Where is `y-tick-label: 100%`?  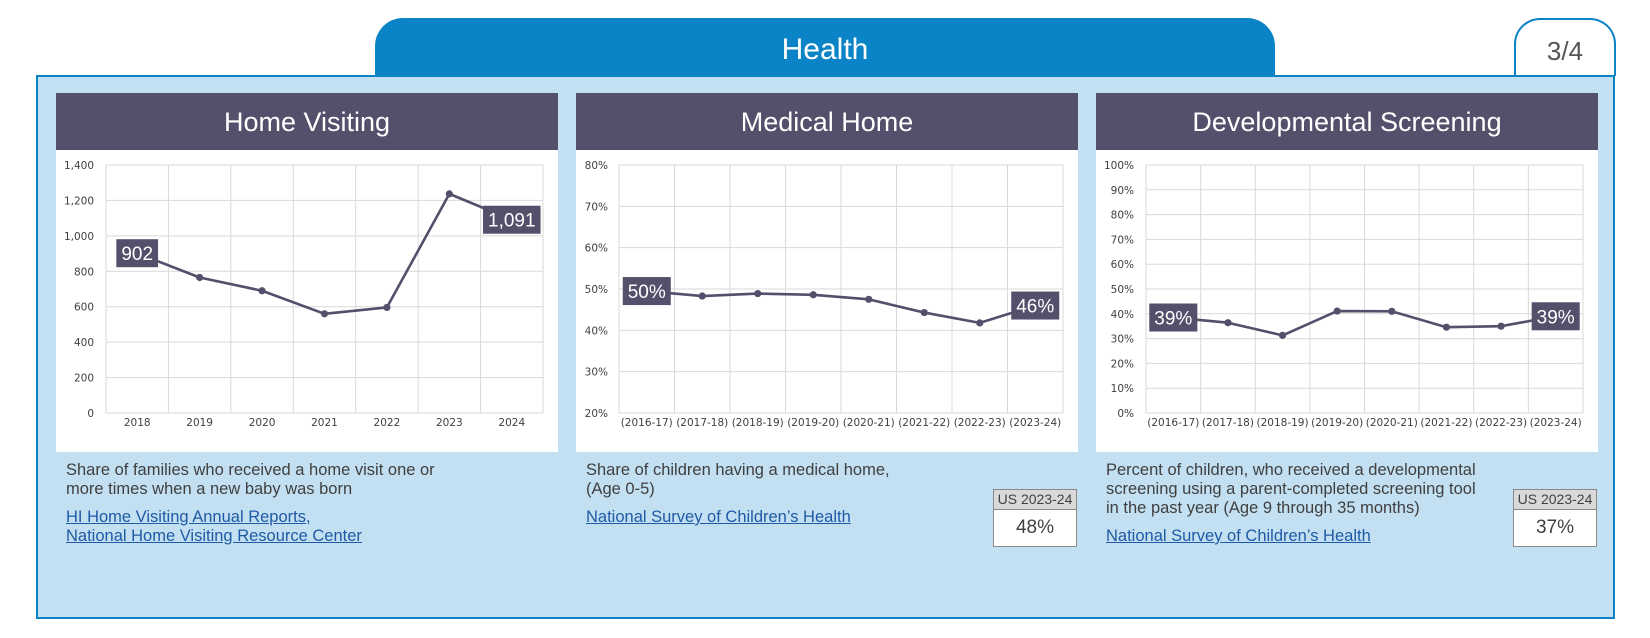 y-tick-label: 100% is located at coordinates (1119, 166).